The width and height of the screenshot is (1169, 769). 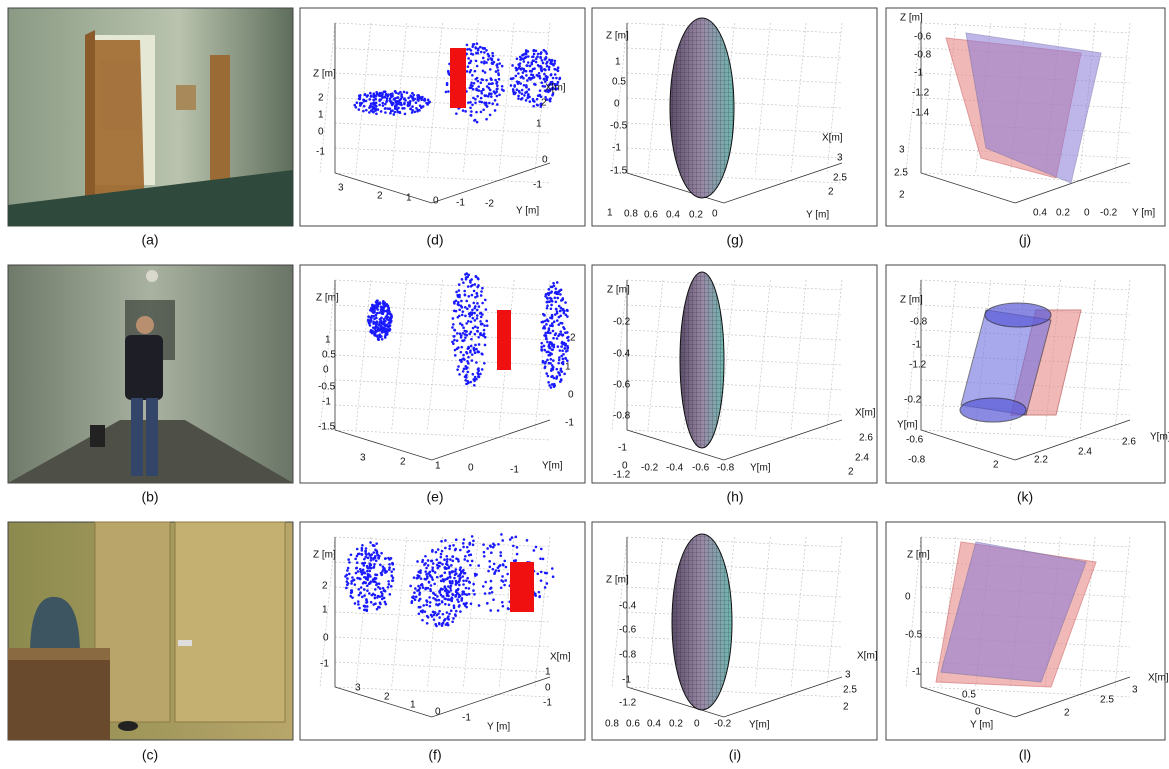 What do you see at coordinates (560, 657) in the screenshot?
I see `axis-label: X[m]` at bounding box center [560, 657].